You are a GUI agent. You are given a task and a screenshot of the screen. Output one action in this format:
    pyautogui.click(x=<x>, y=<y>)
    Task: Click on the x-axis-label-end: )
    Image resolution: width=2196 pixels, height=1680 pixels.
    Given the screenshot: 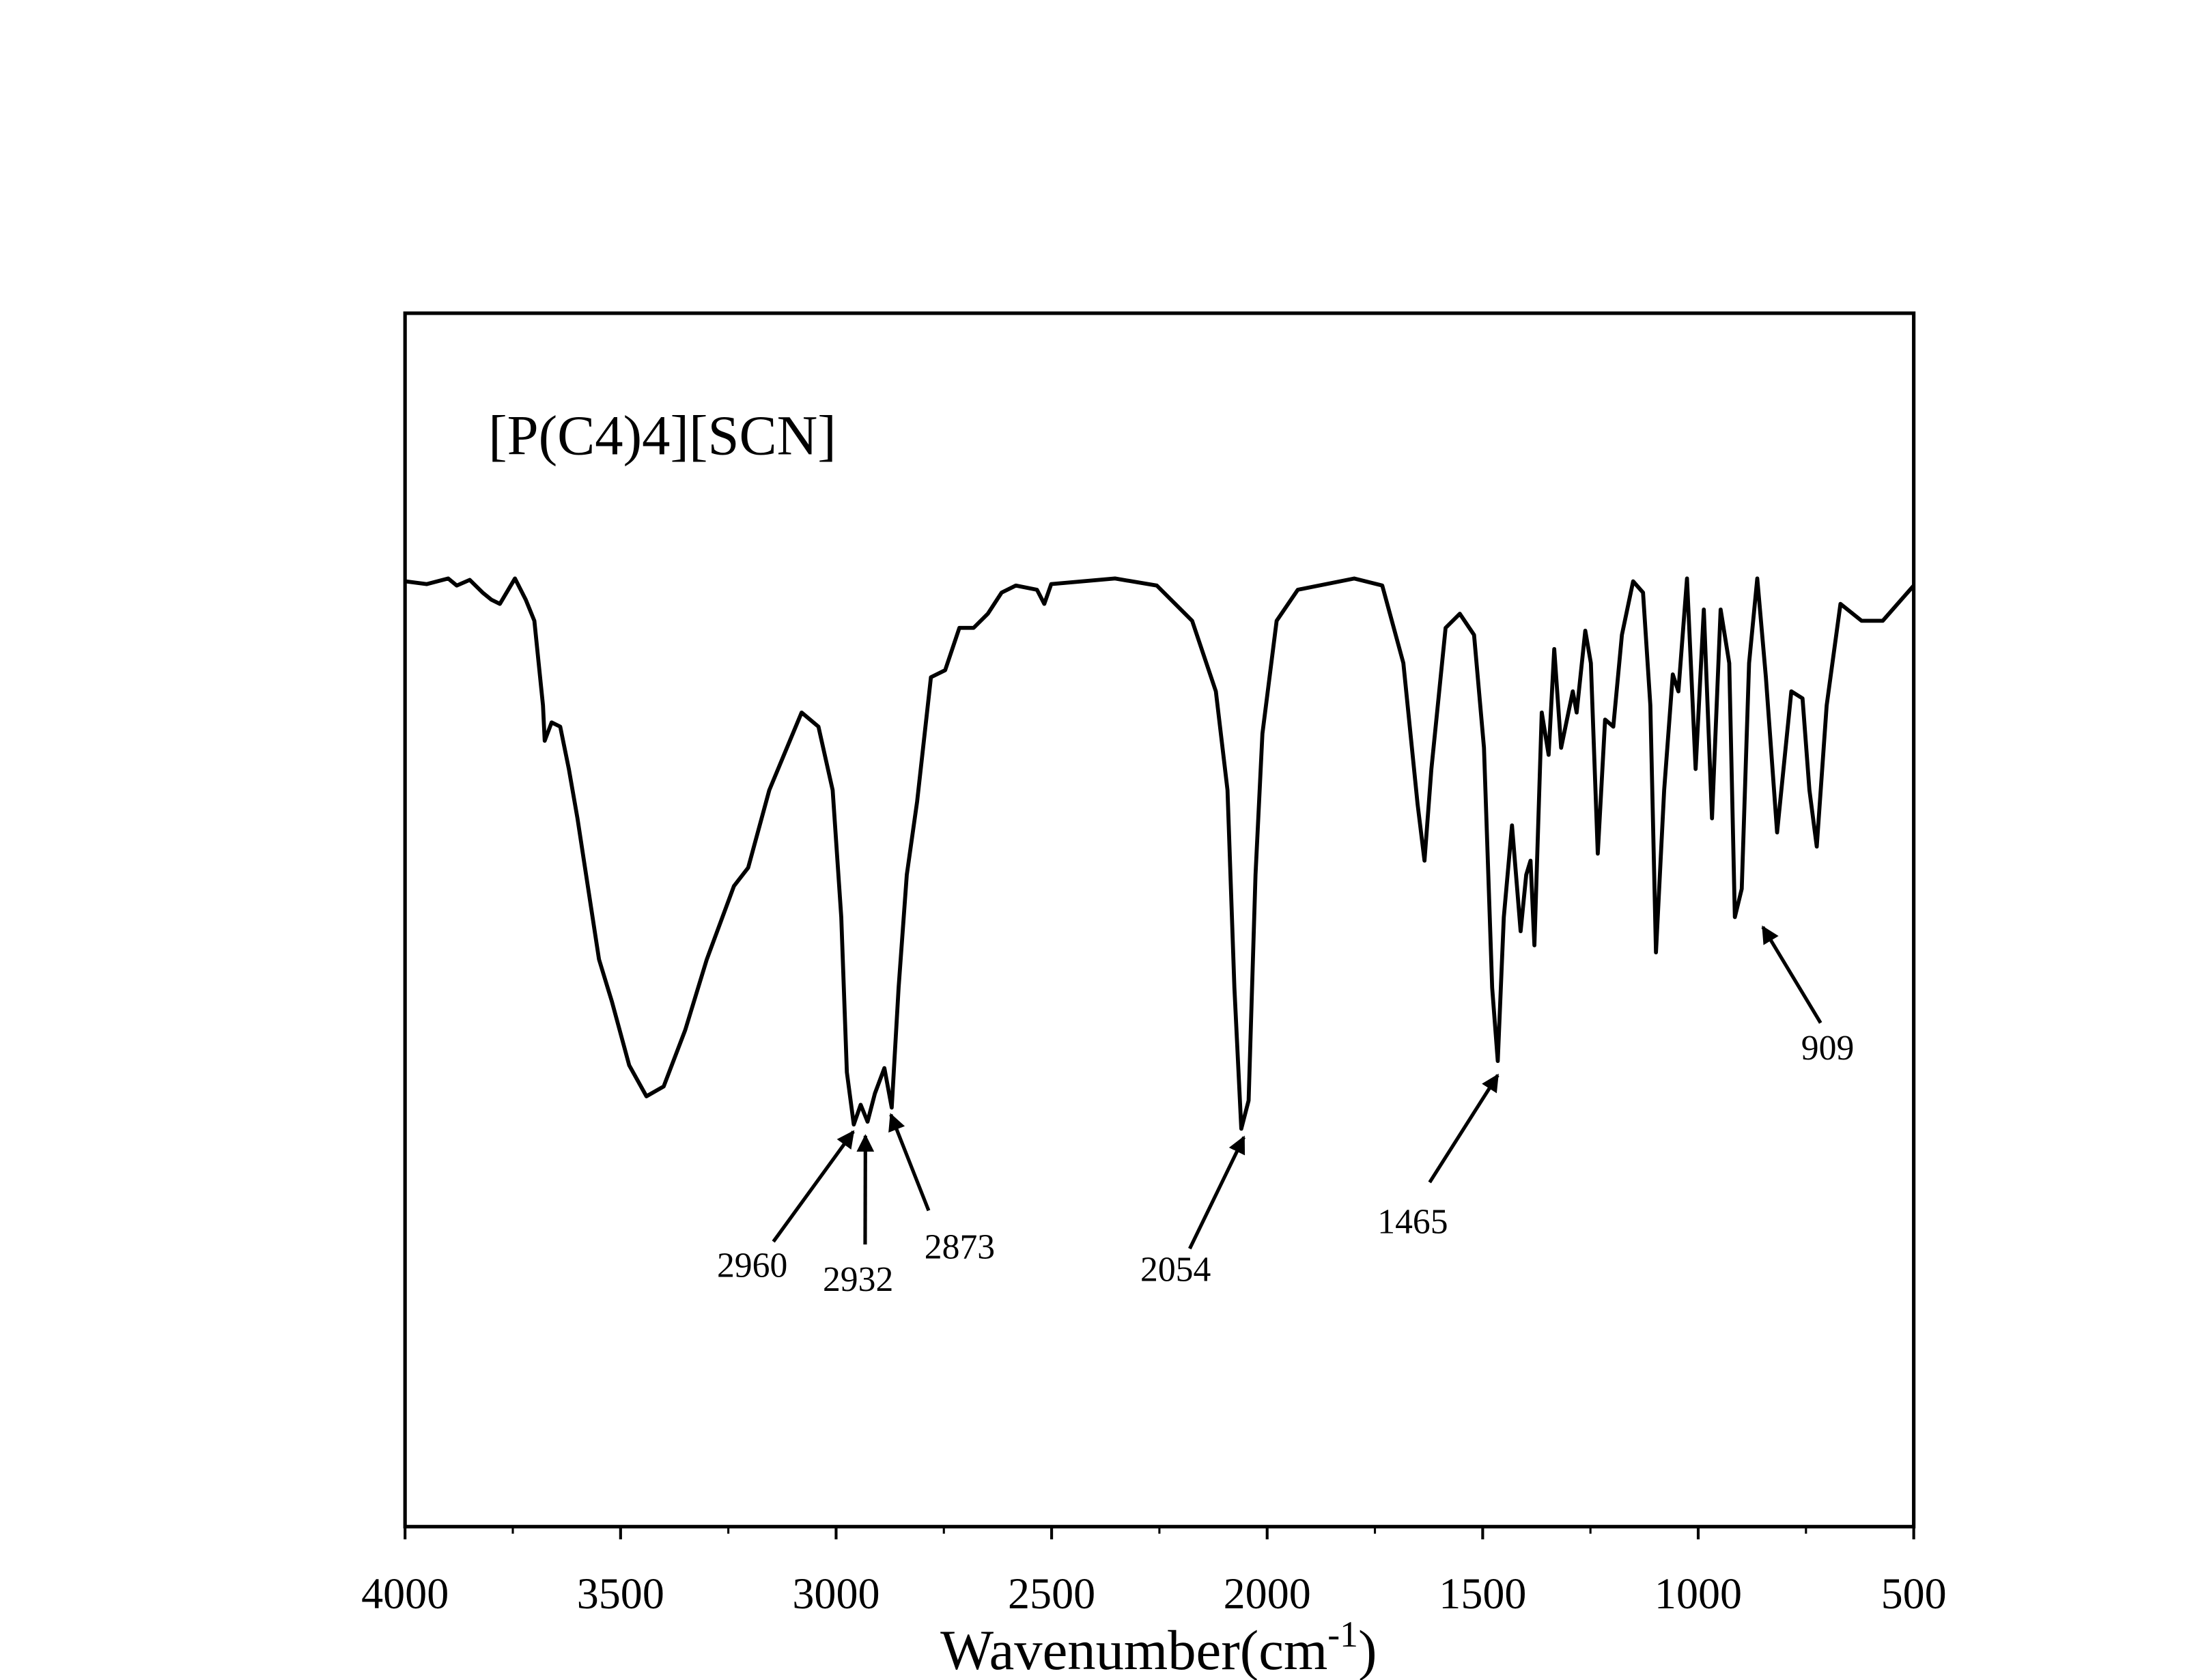 What is the action you would take?
    pyautogui.click(x=1368, y=1649)
    